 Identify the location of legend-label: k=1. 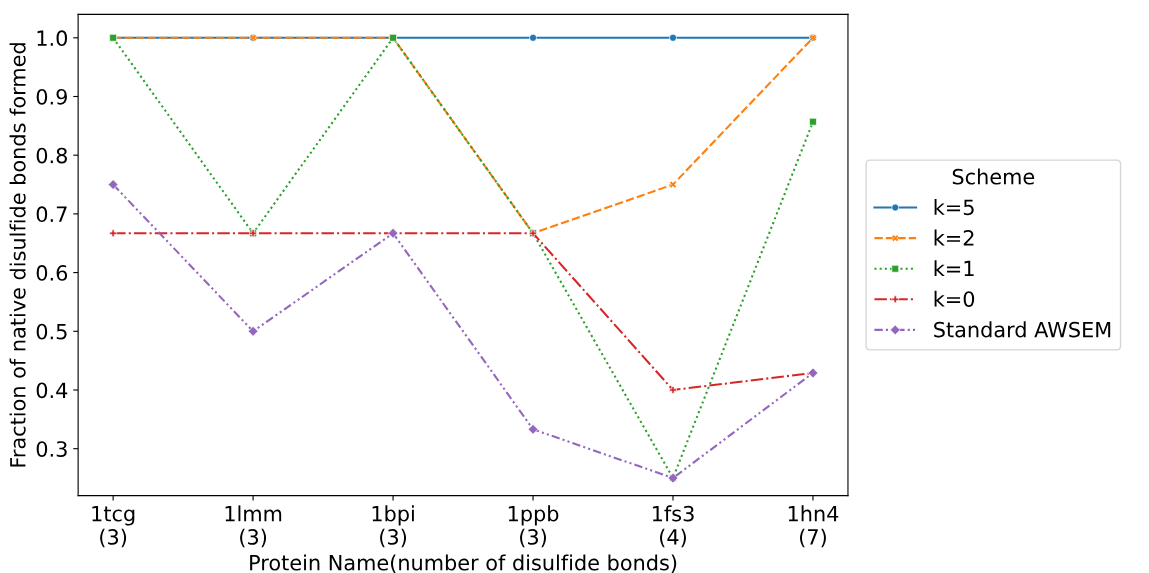
(954, 268).